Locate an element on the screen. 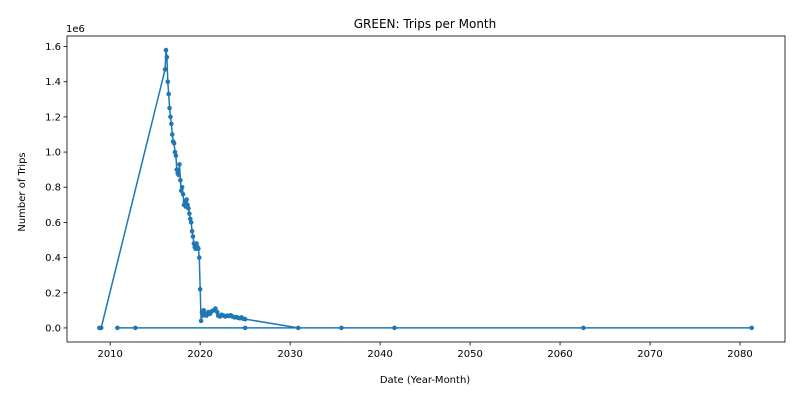 Image resolution: width=800 pixels, height=400 pixels. y-axis: 0.0 0.2 0.4 0.6 0.8 1.0 1.2 1.4 1.6 is located at coordinates (56, 188).